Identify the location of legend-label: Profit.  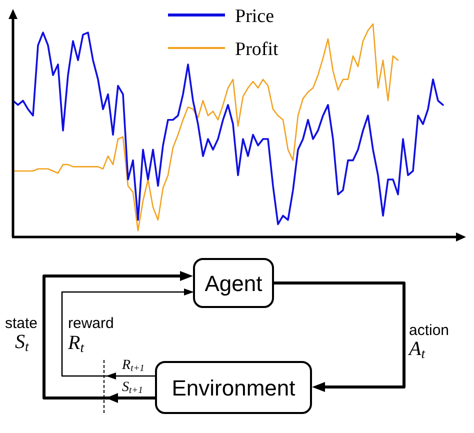
(257, 49).